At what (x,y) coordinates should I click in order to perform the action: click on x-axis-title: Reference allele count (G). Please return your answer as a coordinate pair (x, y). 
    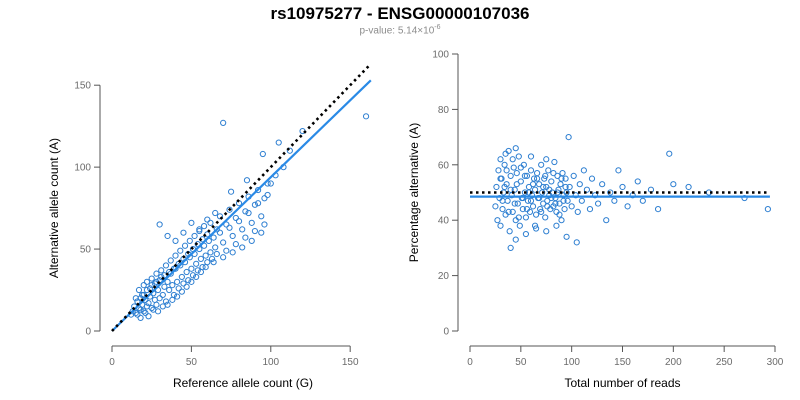
    Looking at the image, I should click on (243, 383).